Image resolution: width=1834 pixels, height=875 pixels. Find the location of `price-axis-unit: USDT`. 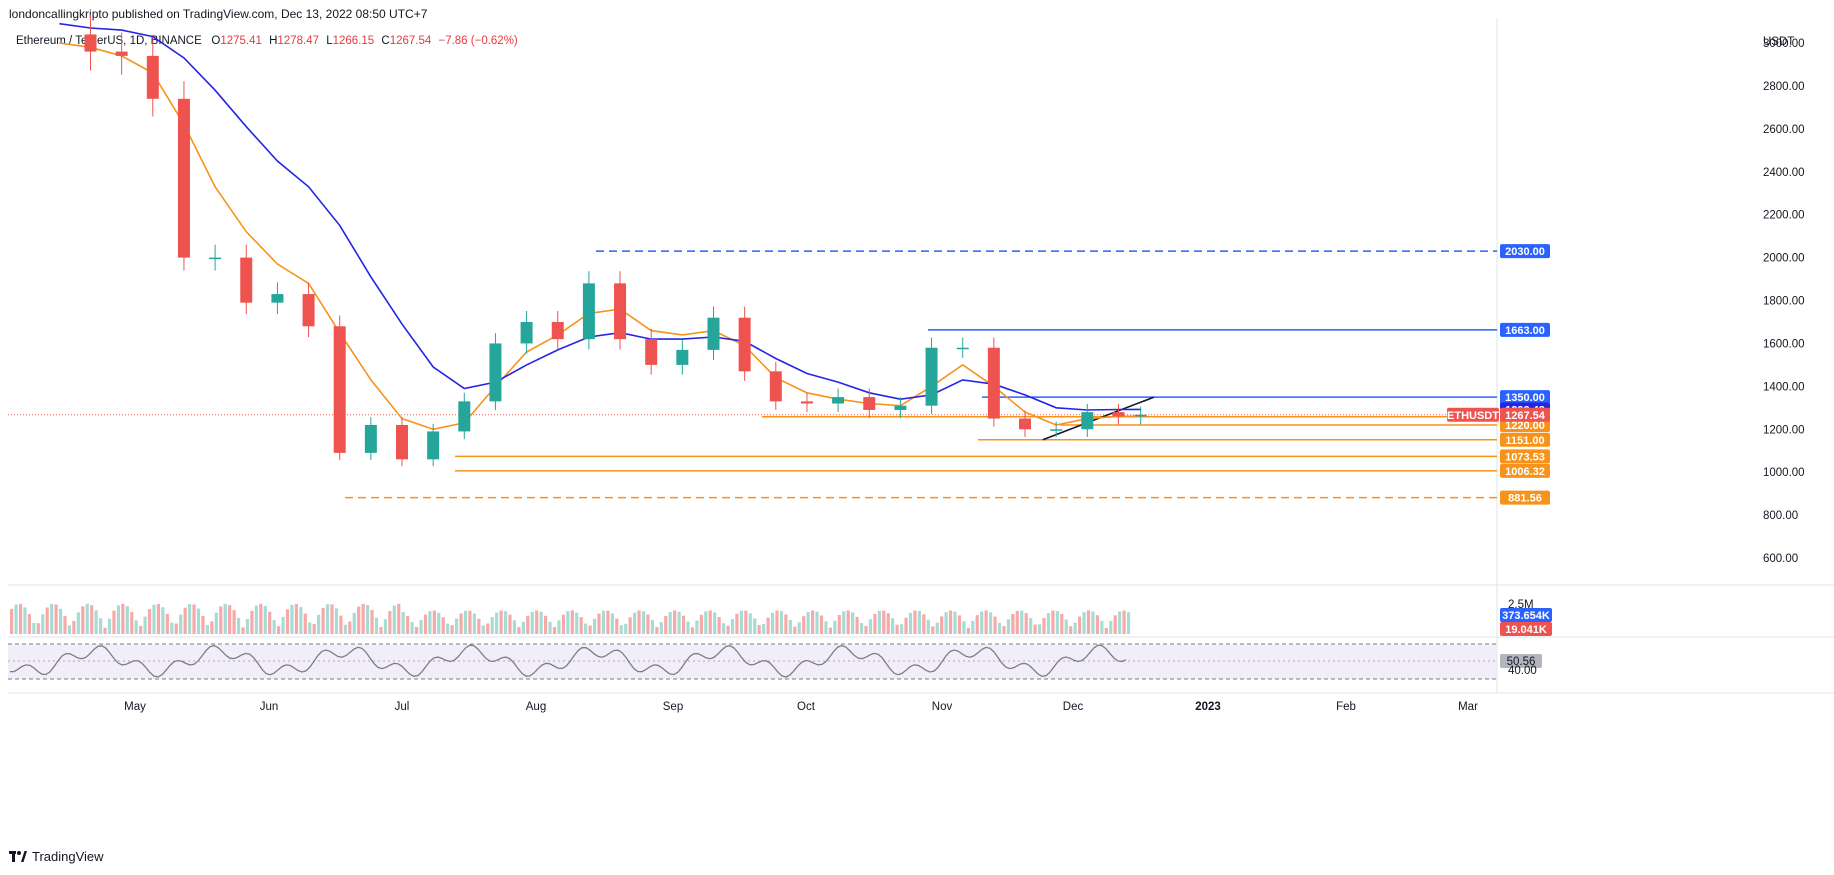

price-axis-unit: USDT is located at coordinates (1778, 42).